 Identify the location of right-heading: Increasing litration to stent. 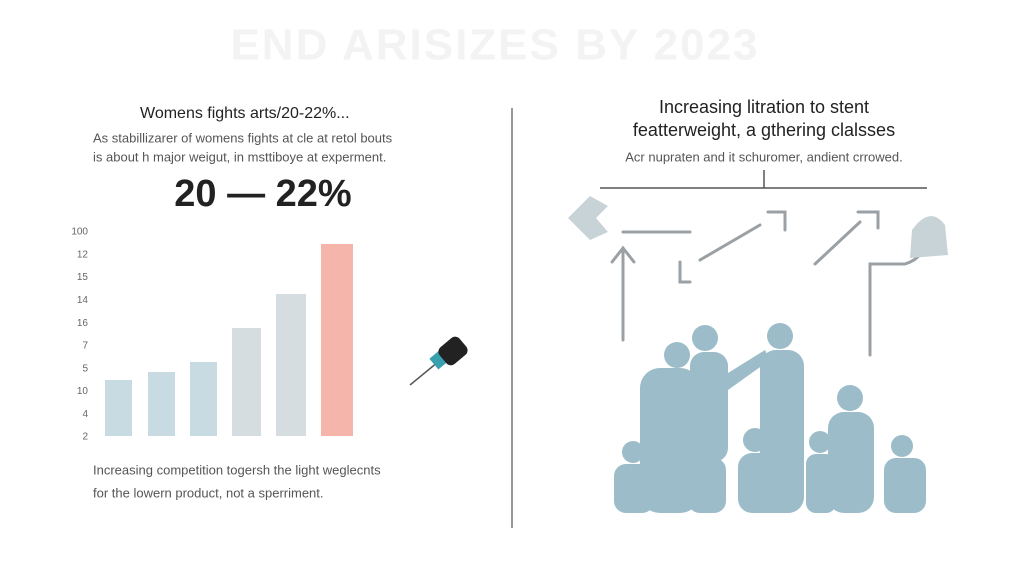
(764, 107).